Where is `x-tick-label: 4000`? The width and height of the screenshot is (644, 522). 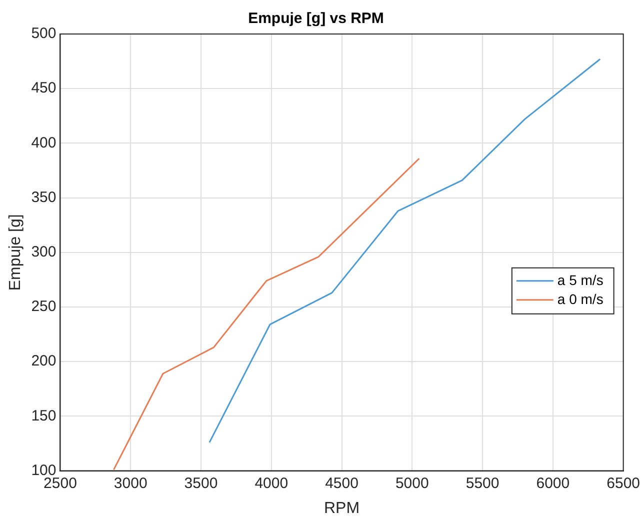
x-tick-label: 4000 is located at coordinates (271, 483).